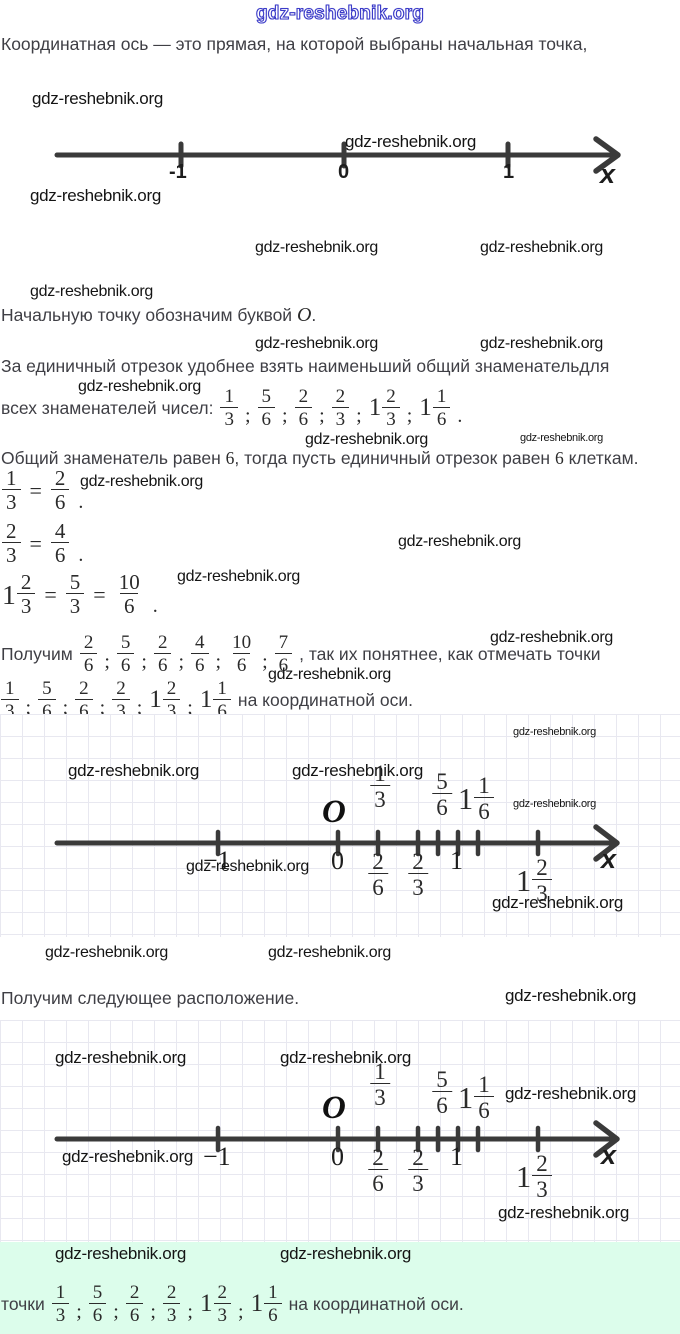 This screenshot has height=1334, width=680. I want to click on axis-label-0: 0, so click(337, 1156).